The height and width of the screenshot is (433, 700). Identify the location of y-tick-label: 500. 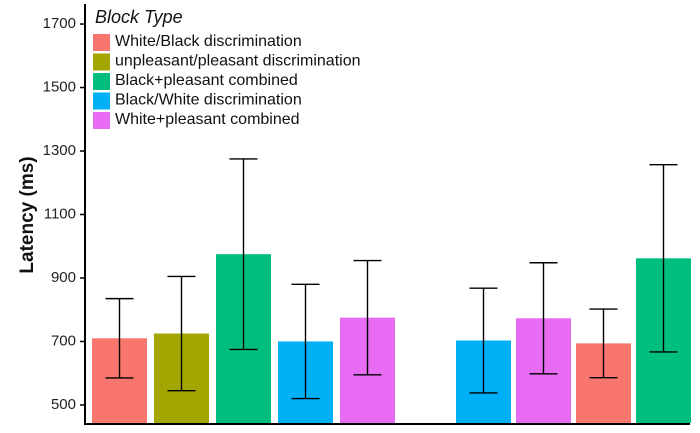
(63, 404).